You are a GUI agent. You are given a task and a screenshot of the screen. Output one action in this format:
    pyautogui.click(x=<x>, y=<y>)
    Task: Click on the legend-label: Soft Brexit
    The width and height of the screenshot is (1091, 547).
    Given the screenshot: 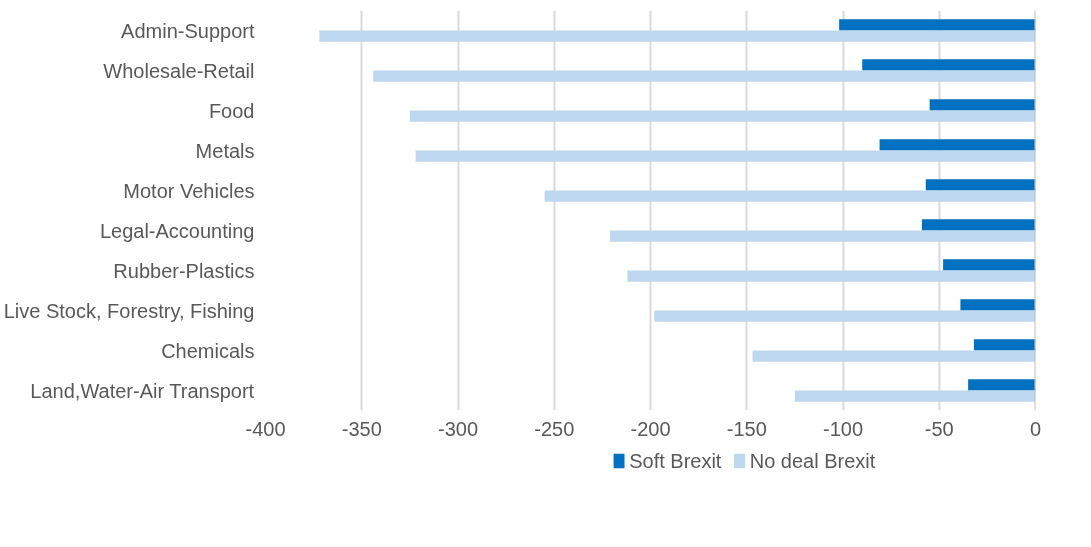 What is the action you would take?
    pyautogui.click(x=675, y=461)
    